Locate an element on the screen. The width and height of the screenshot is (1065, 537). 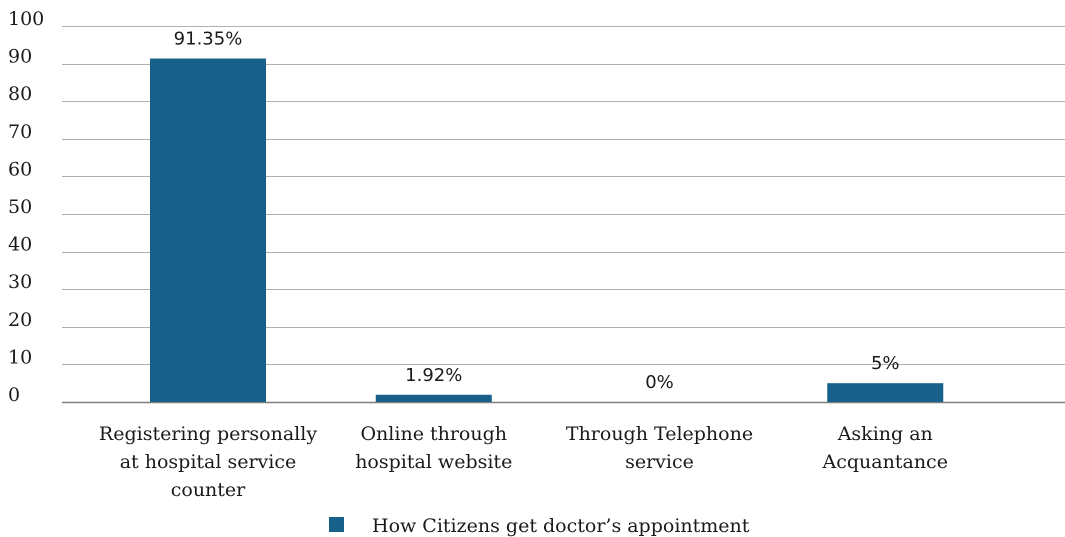
x-category-label: Online through is located at coordinates (433, 434).